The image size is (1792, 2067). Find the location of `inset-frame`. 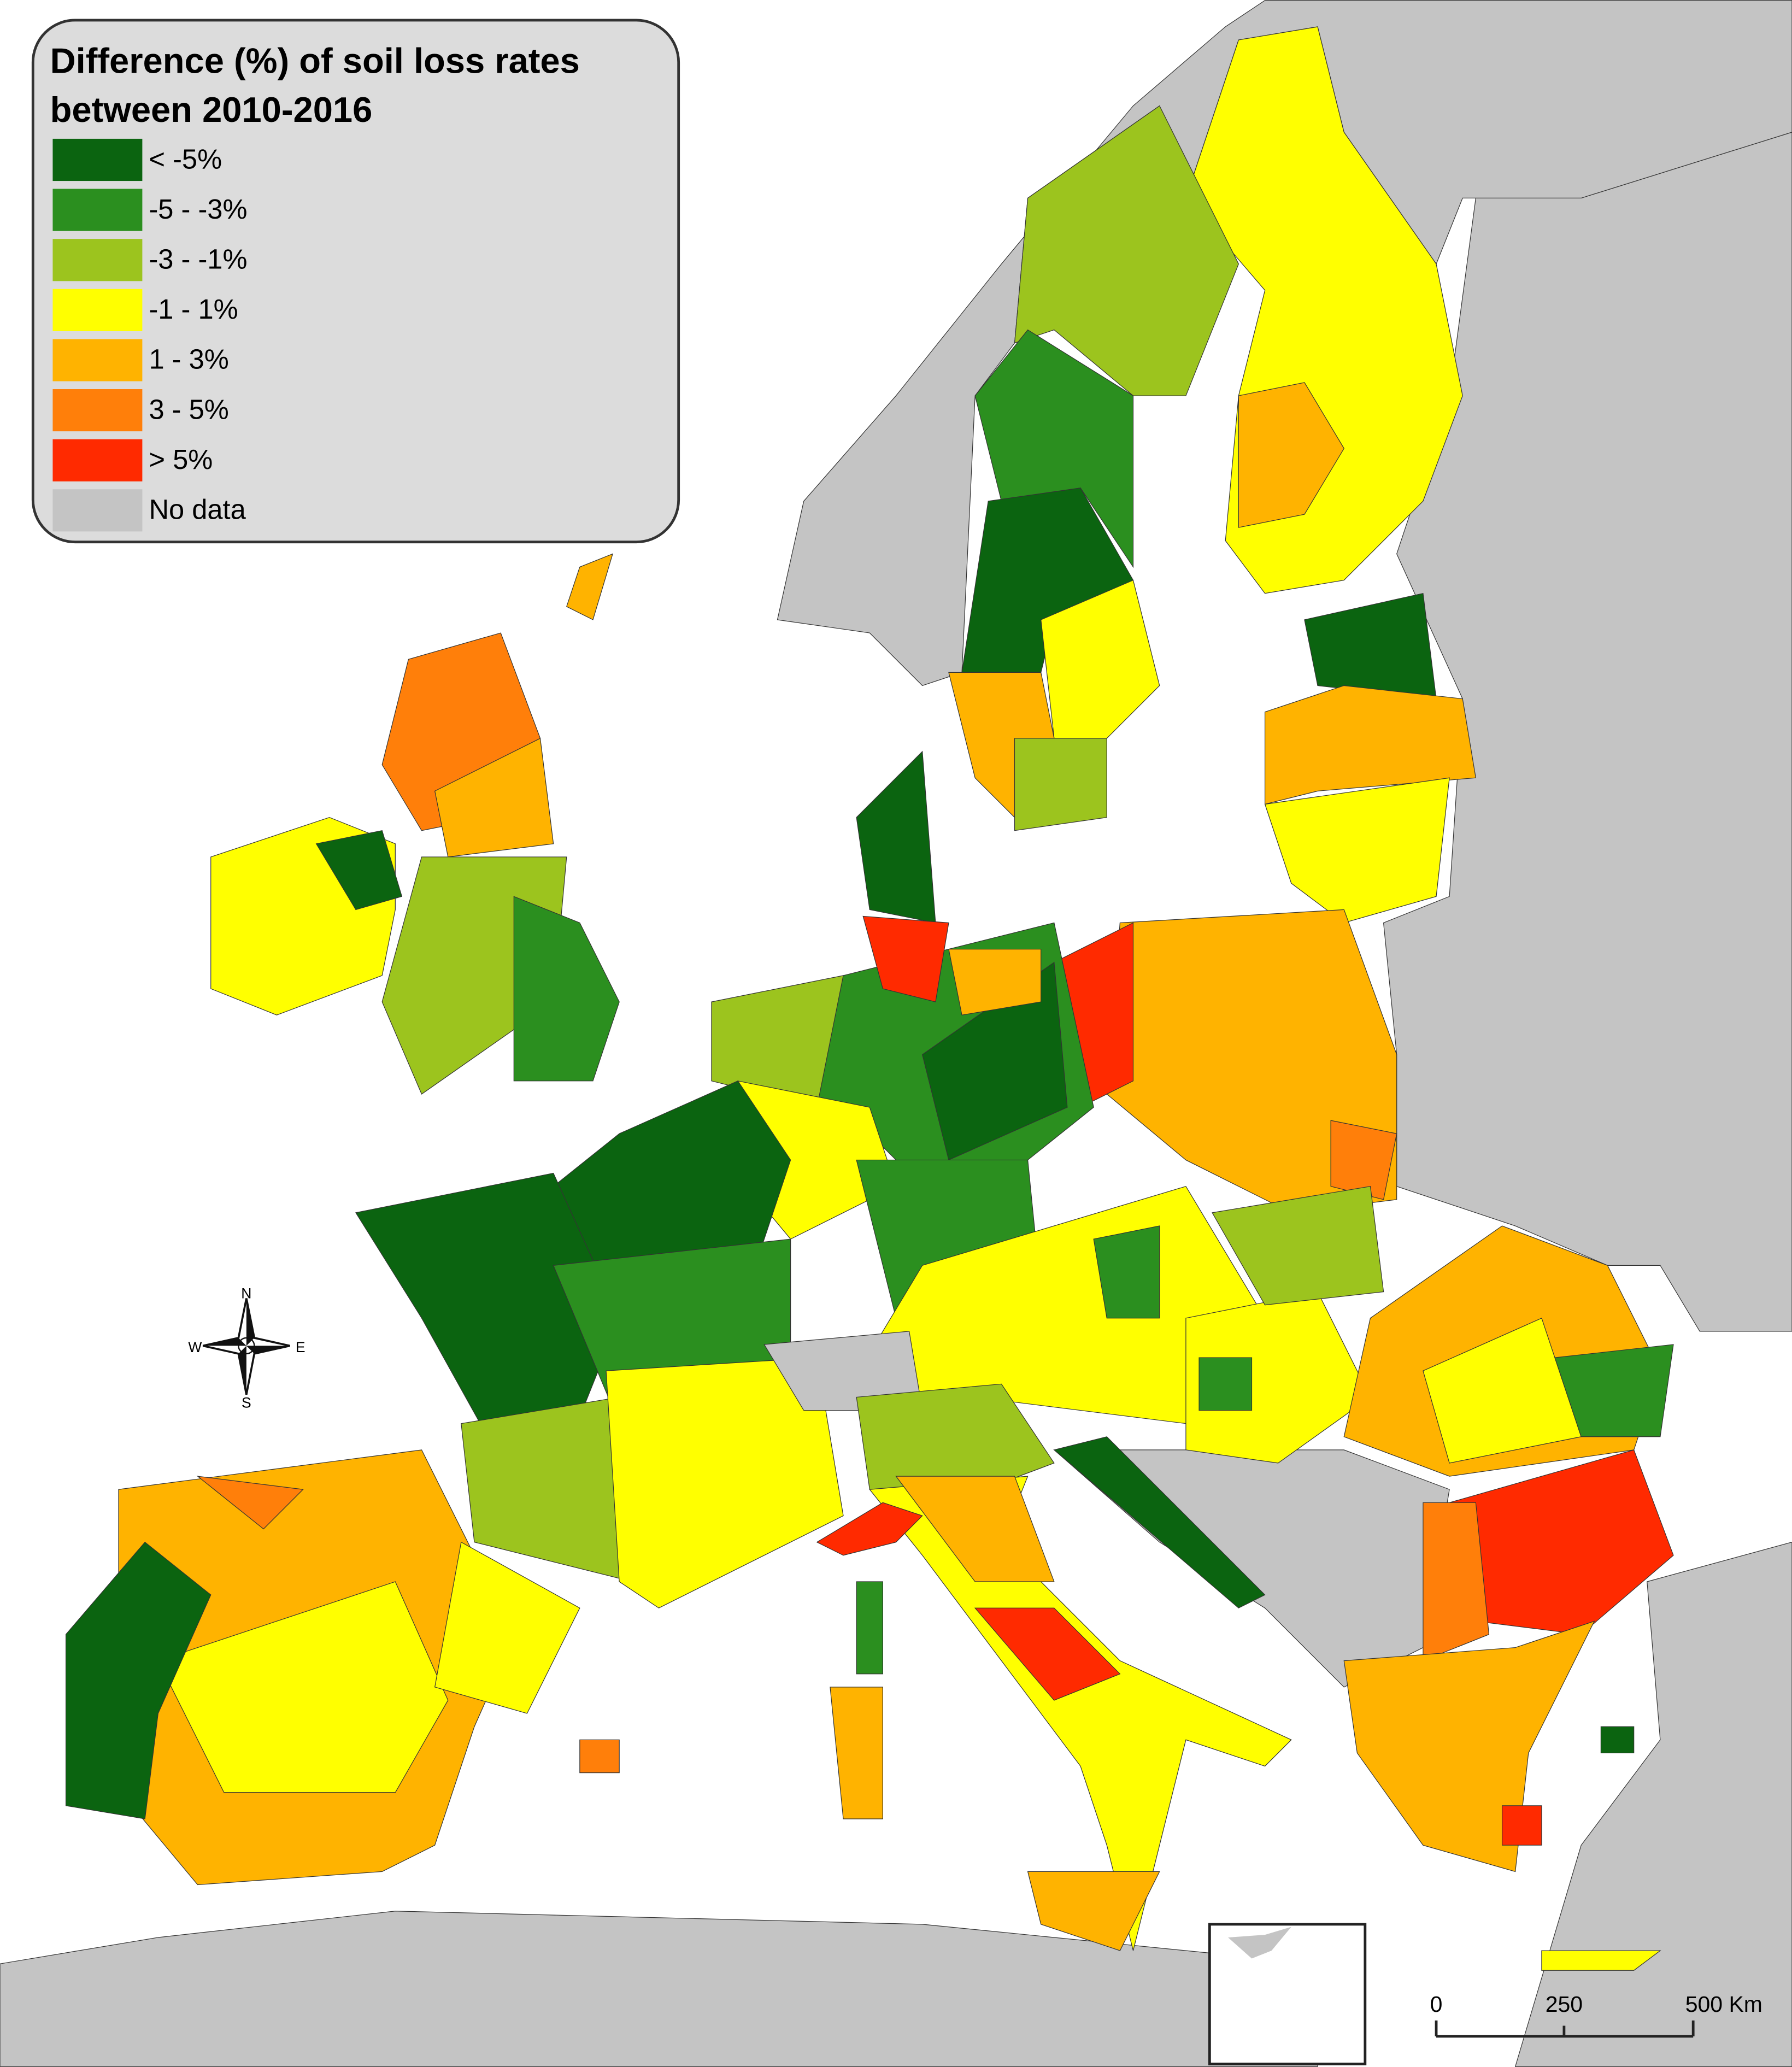

inset-frame is located at coordinates (1287, 1994).